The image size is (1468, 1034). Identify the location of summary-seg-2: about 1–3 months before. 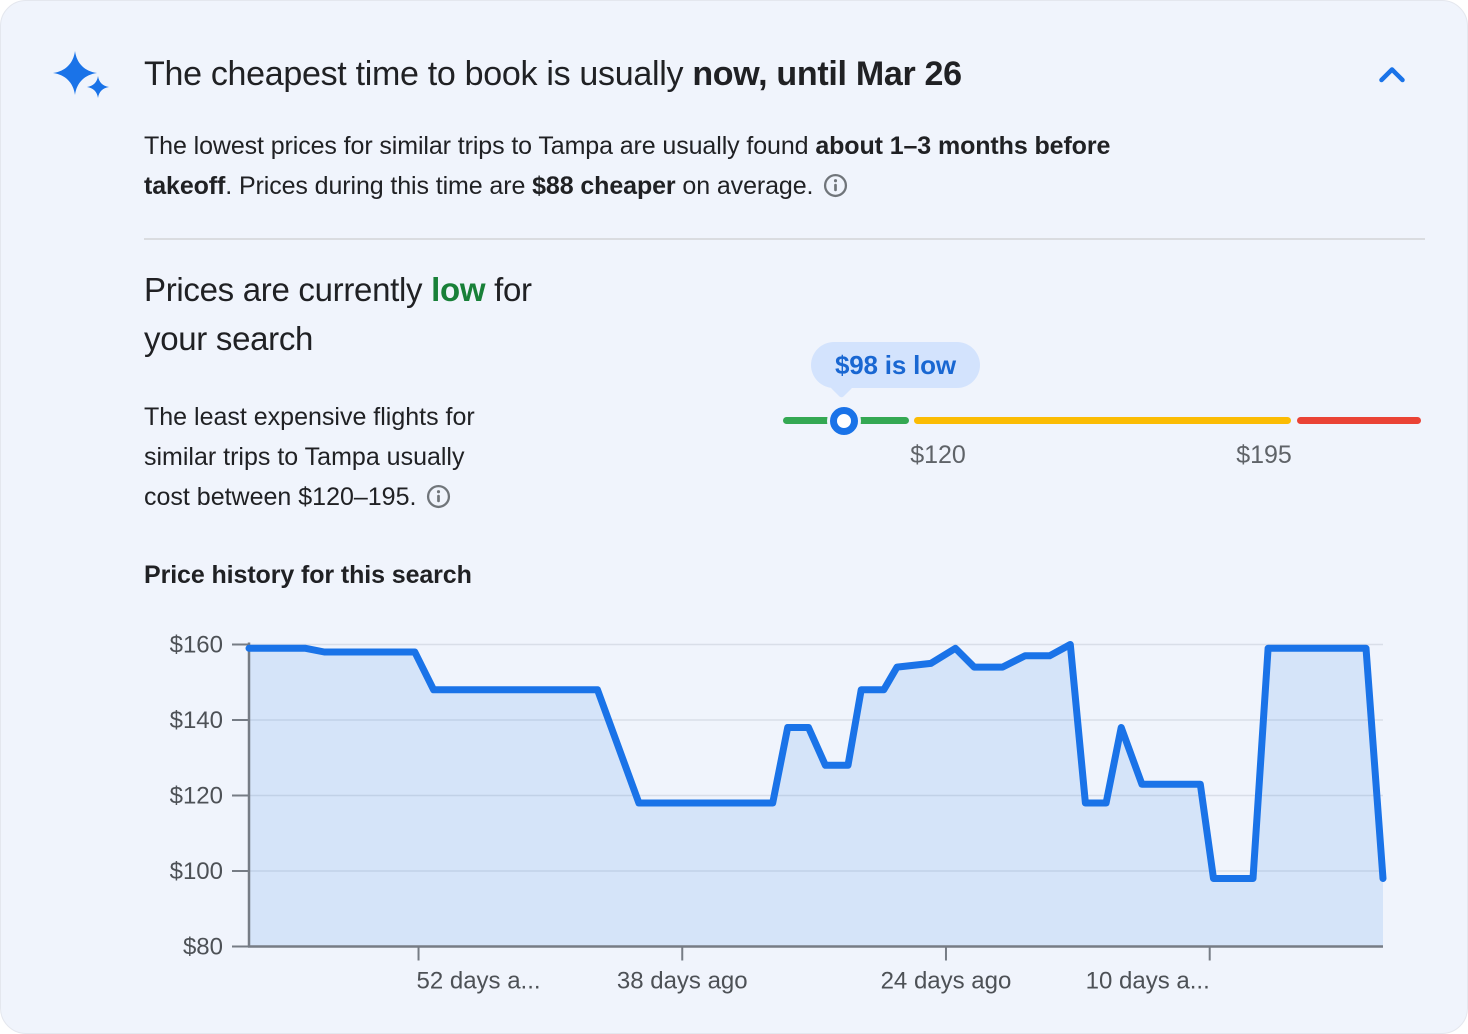
(963, 146).